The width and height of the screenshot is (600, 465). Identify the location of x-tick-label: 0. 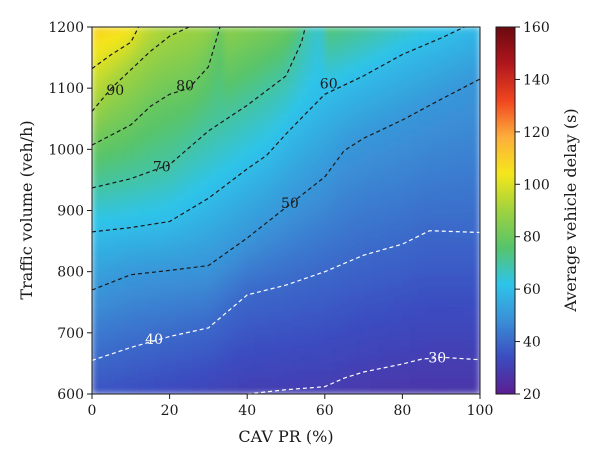
(92, 411).